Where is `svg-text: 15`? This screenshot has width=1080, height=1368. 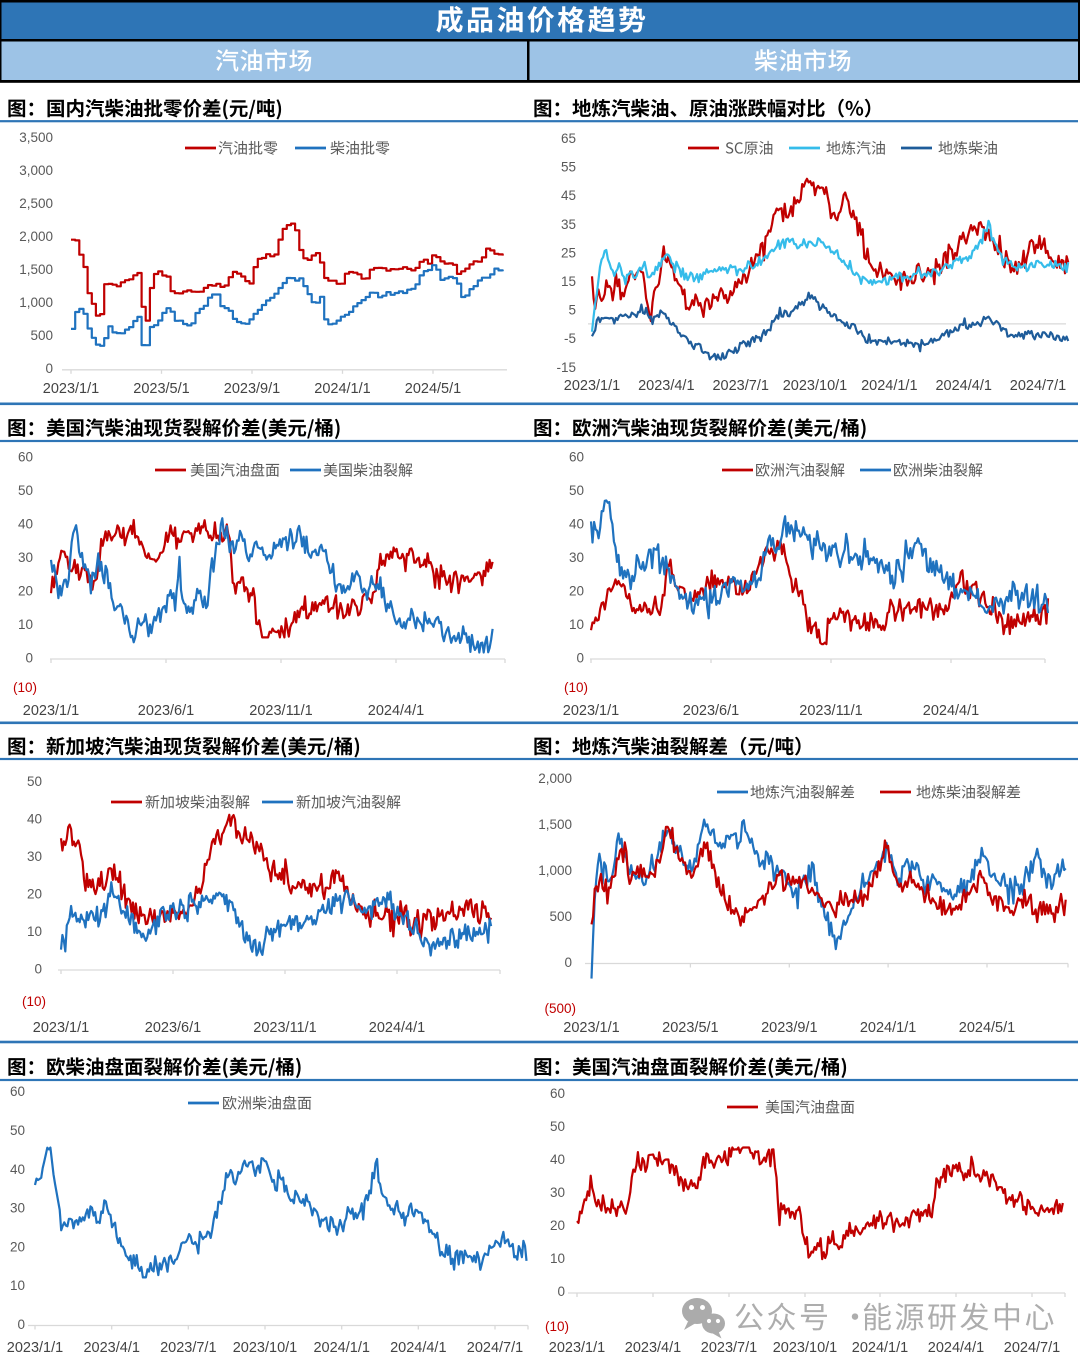
svg-text: 15 is located at coordinates (568, 281).